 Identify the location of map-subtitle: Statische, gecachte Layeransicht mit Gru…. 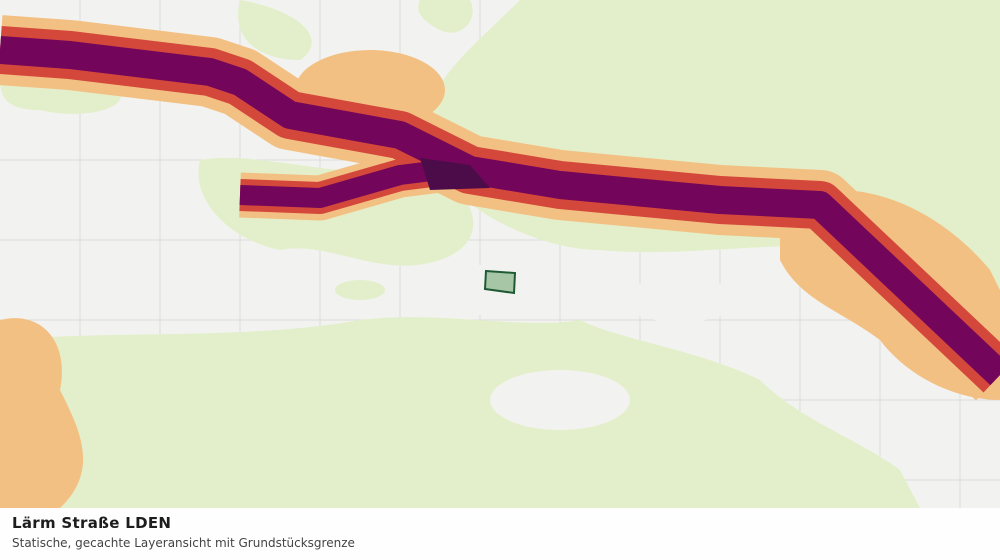
(183, 543).